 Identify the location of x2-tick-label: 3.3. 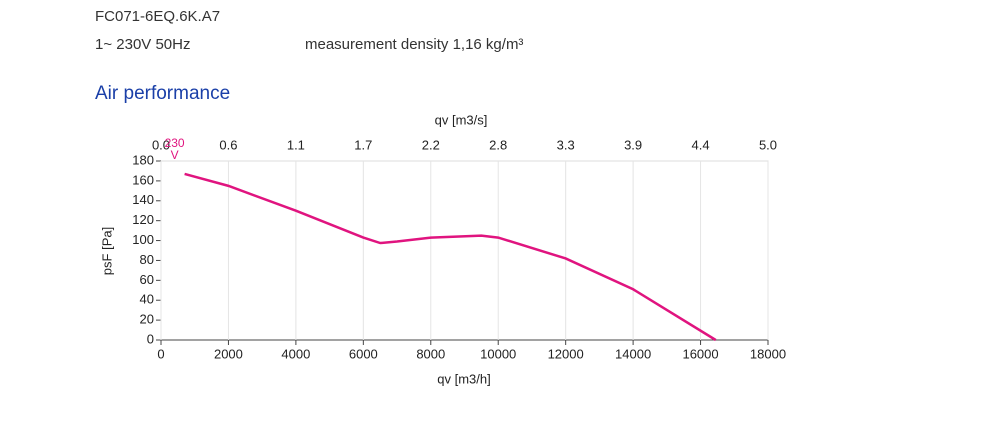
(566, 144).